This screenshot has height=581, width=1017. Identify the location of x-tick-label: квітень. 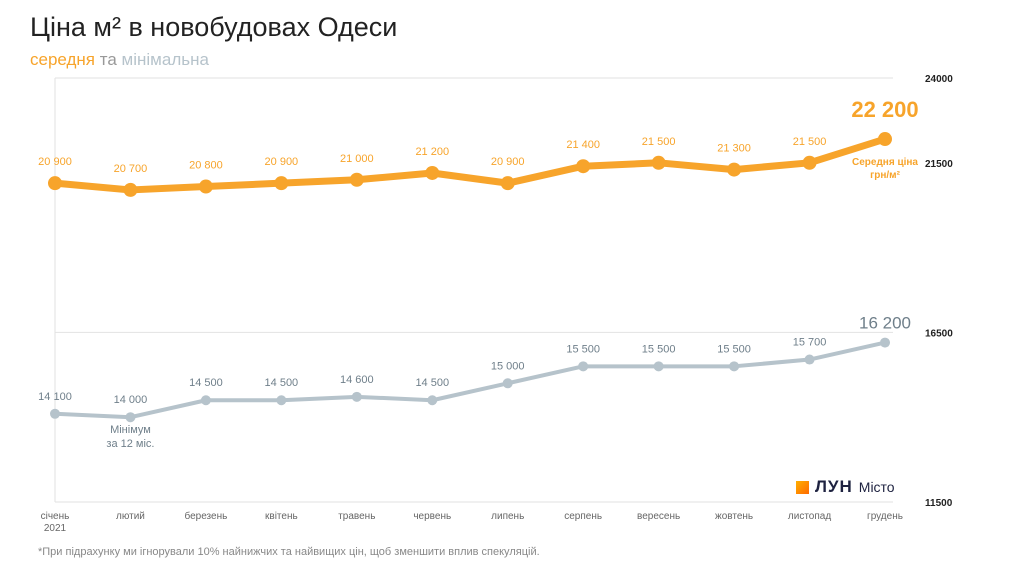
(281, 516).